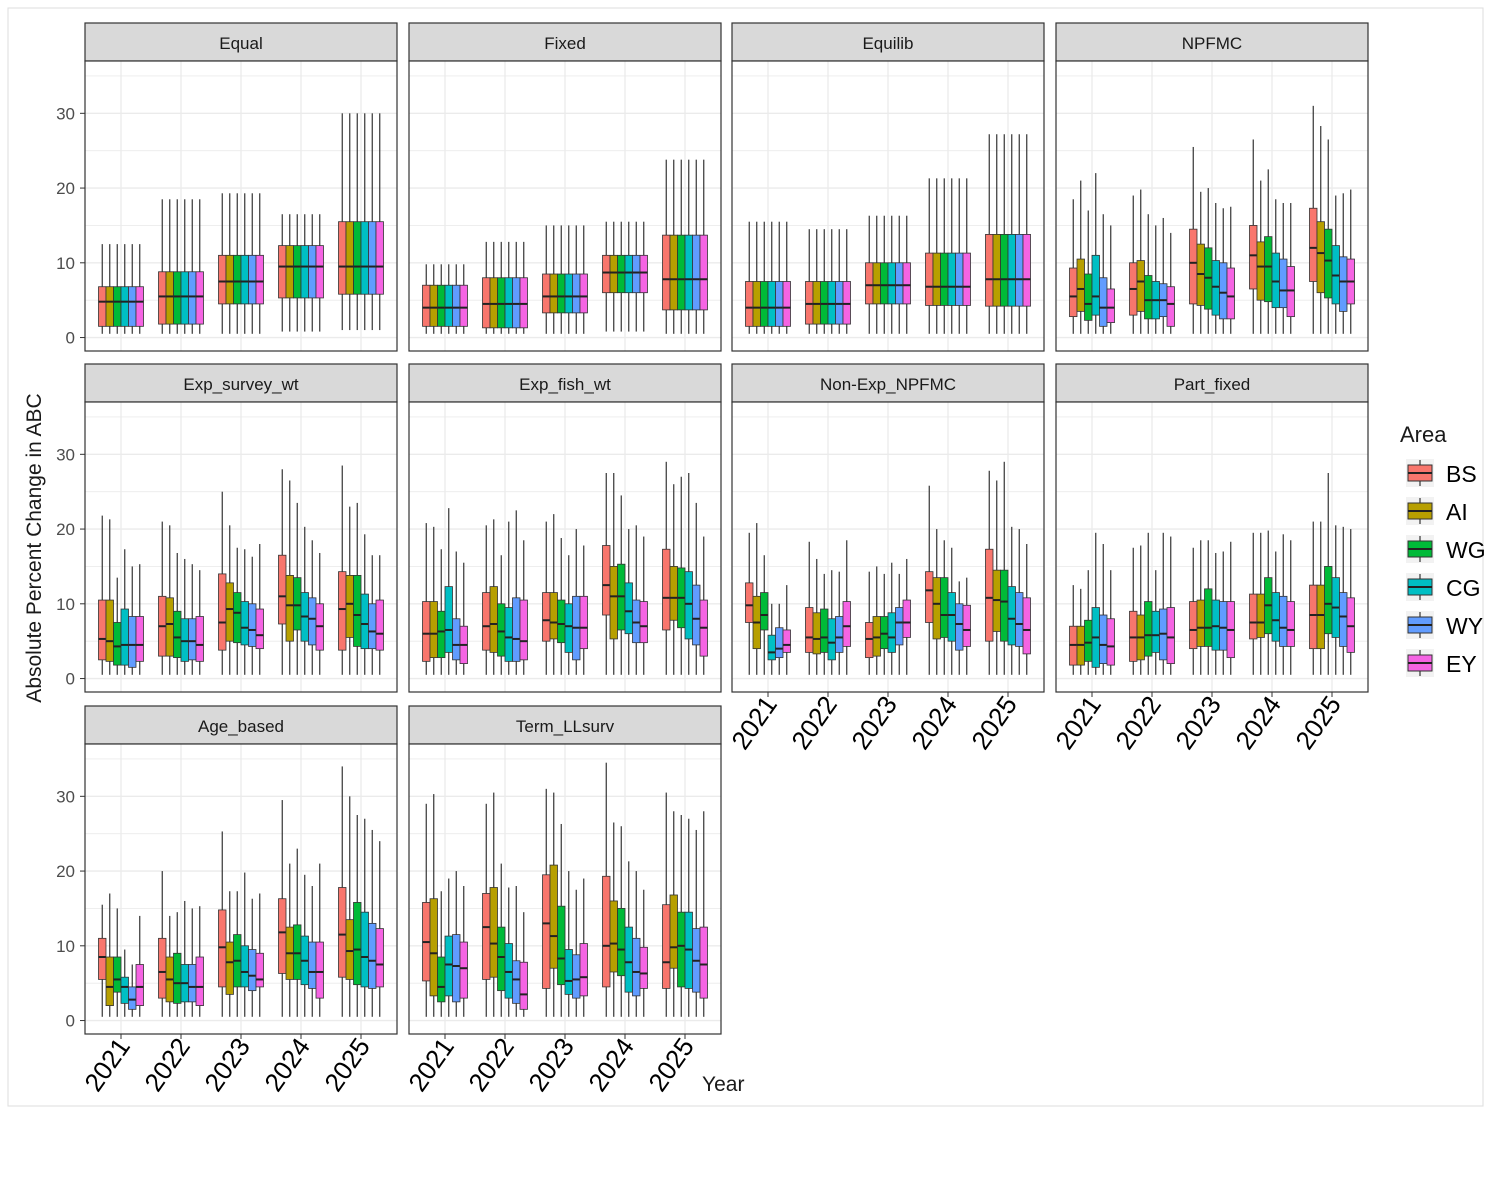  Describe the element at coordinates (516, 592) in the screenshot. I see `box-wy-2022` at that location.